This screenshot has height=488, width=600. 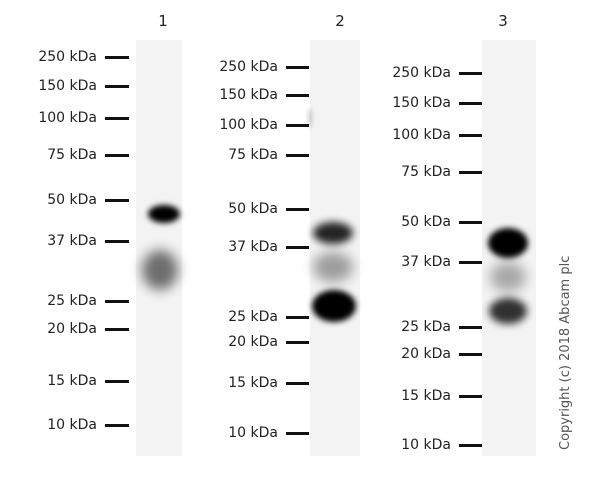 What do you see at coordinates (163, 21) in the screenshot?
I see `lane-number: 1` at bounding box center [163, 21].